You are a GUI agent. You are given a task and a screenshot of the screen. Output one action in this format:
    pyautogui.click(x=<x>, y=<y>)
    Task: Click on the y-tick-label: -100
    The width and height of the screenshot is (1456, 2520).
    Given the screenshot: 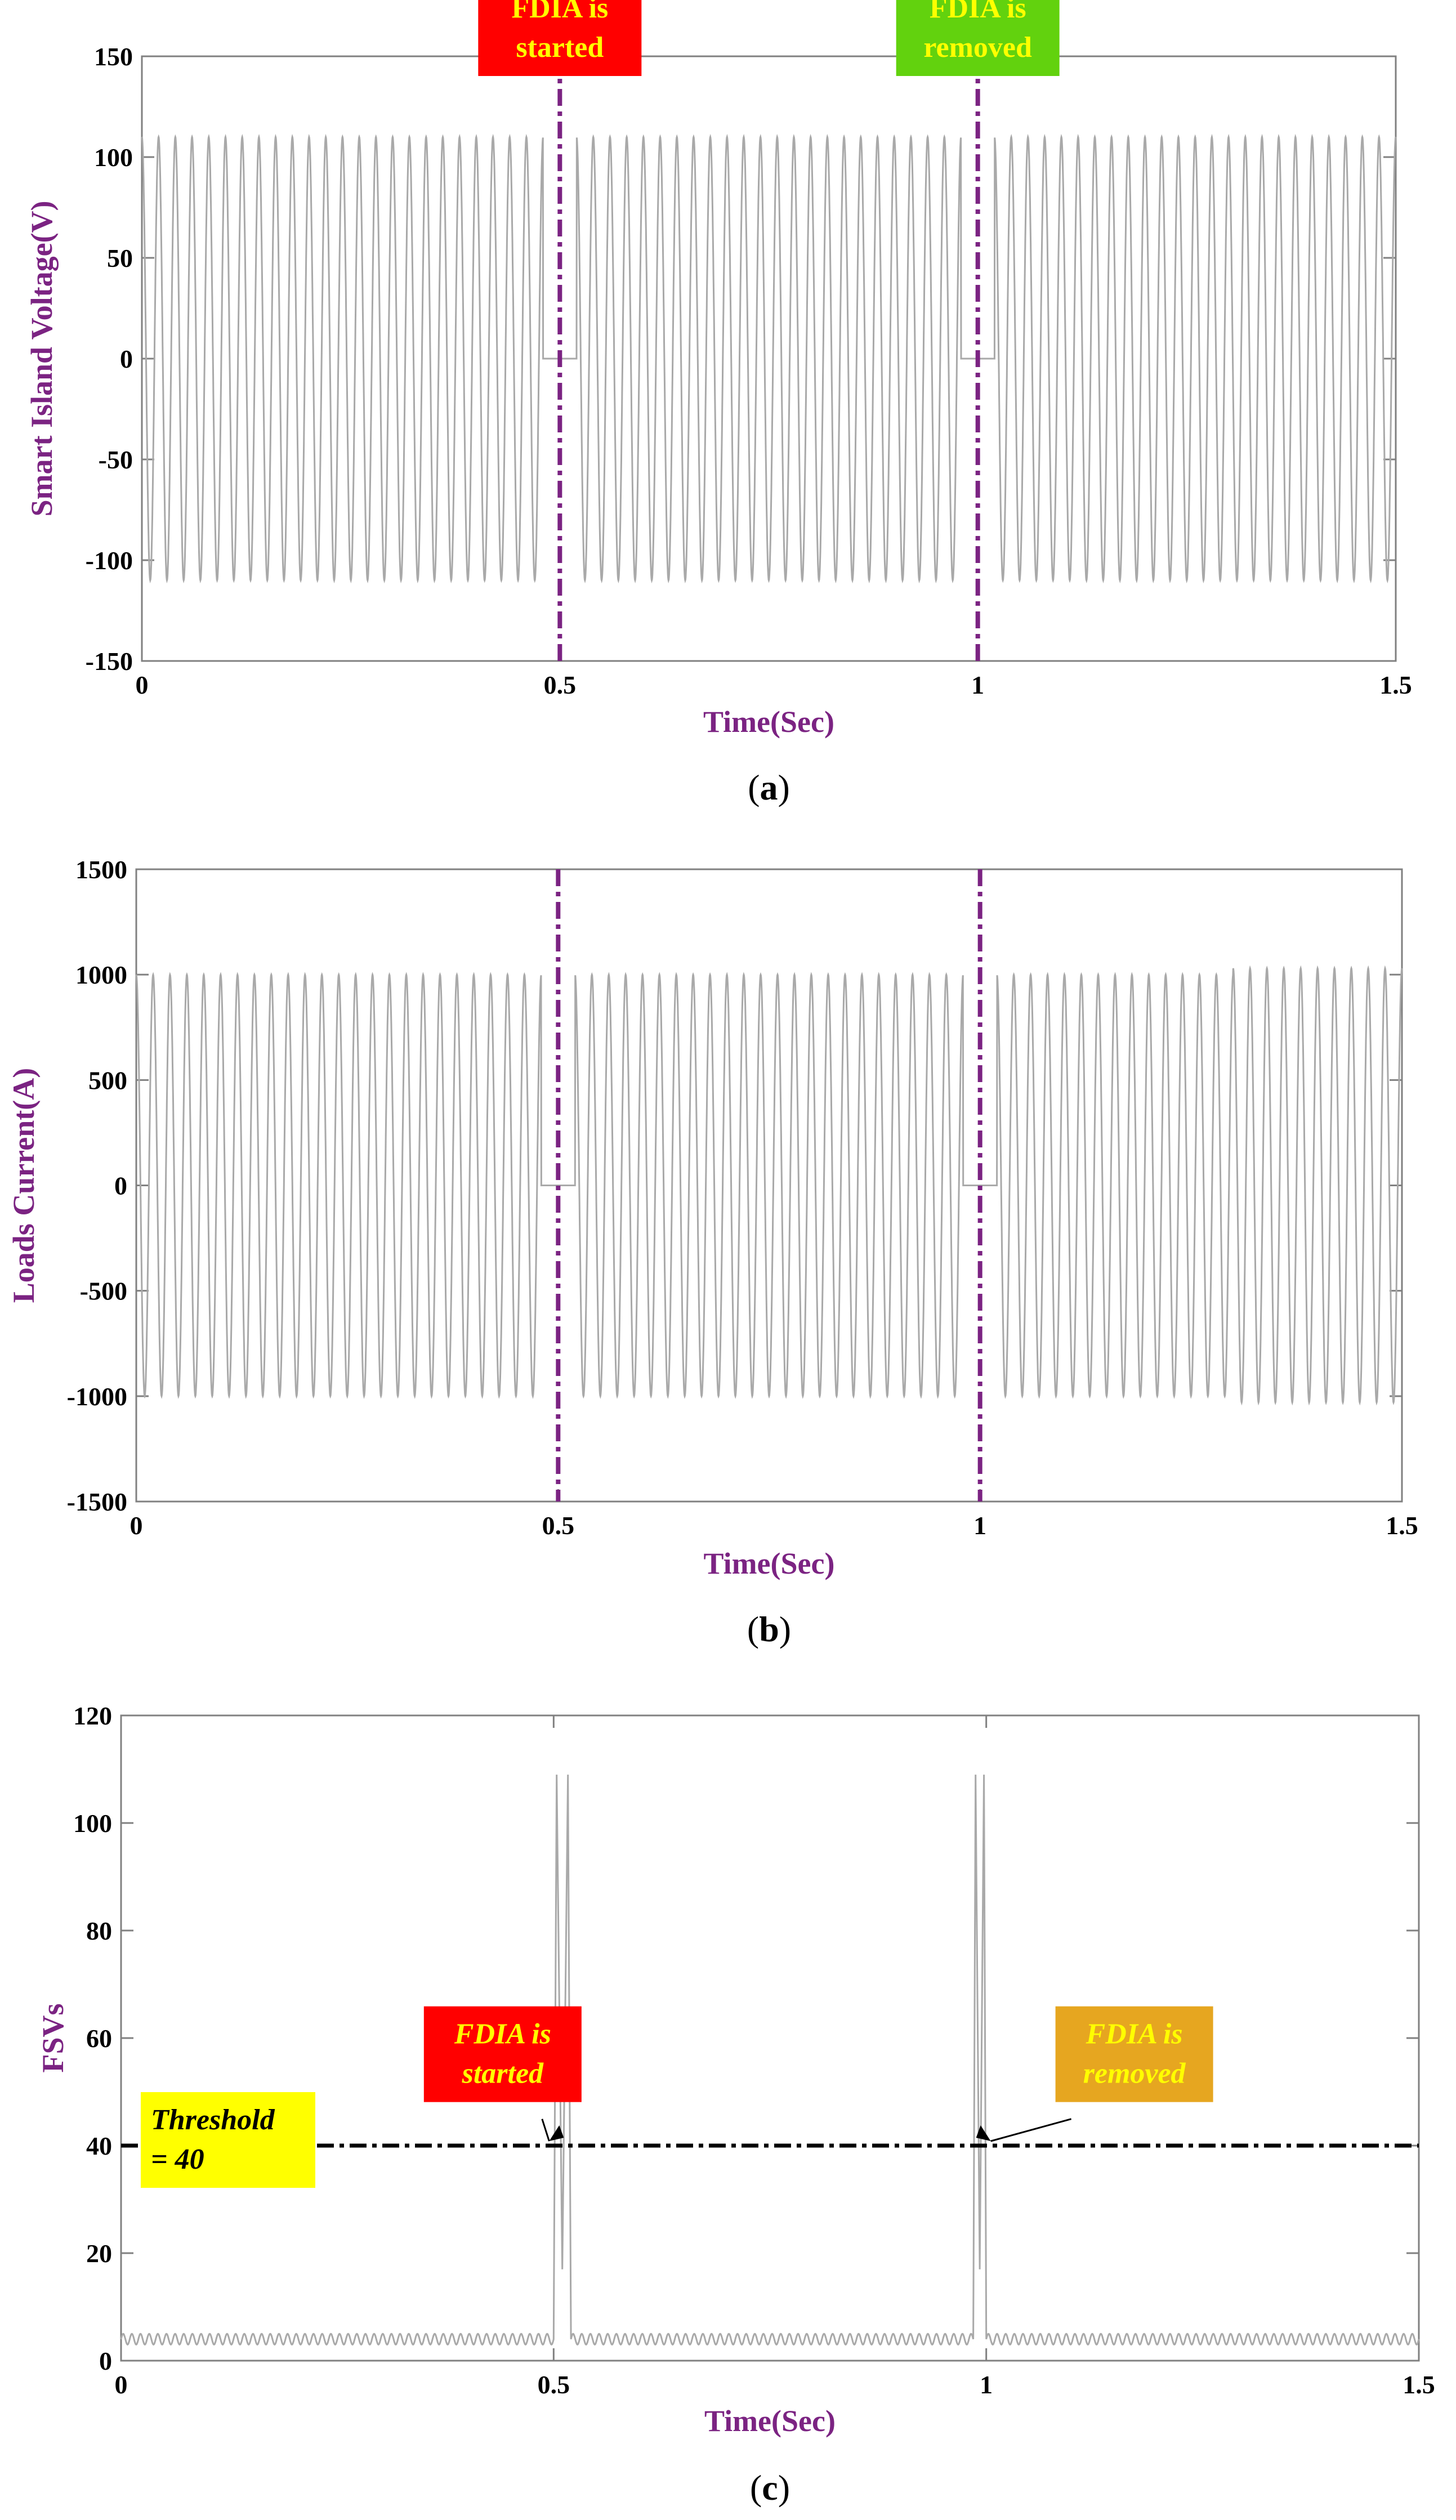 What is the action you would take?
    pyautogui.click(x=109, y=560)
    